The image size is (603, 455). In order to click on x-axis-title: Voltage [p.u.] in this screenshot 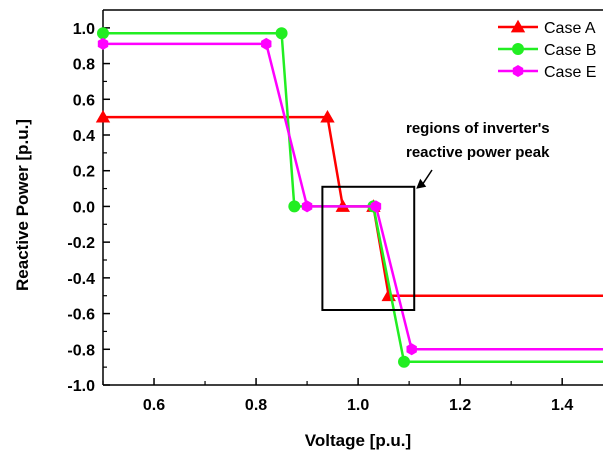, I will do `click(358, 440)`.